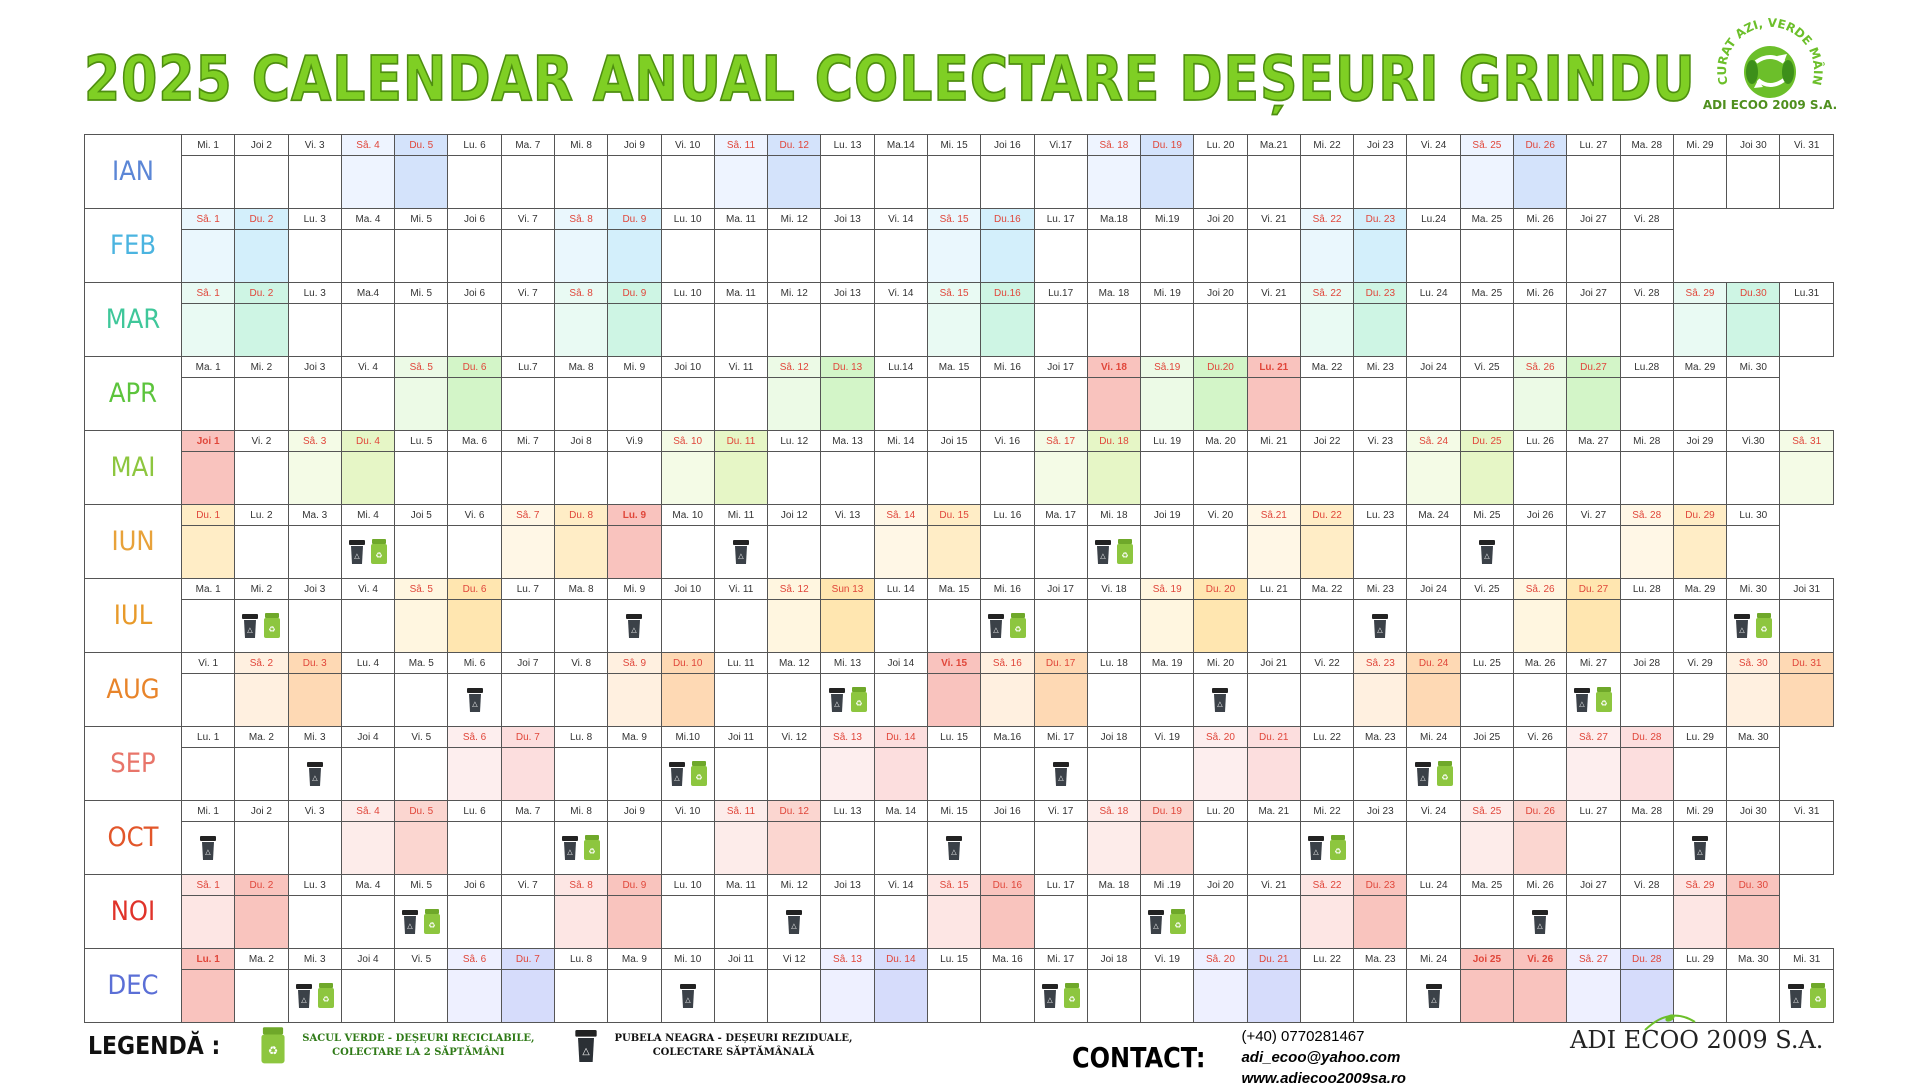  What do you see at coordinates (954, 811) in the screenshot?
I see `day-label: Mi. 15` at bounding box center [954, 811].